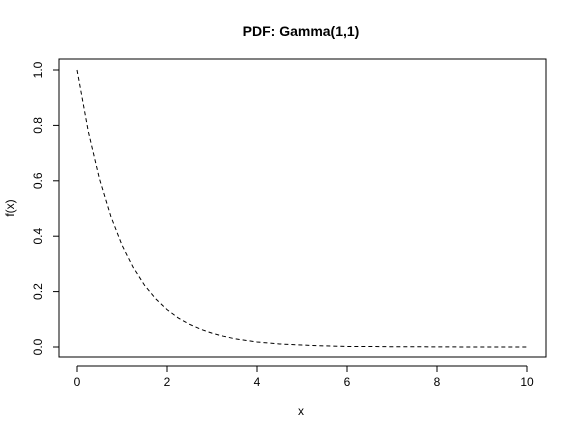 The width and height of the screenshot is (576, 432). Describe the element at coordinates (10, 207) in the screenshot. I see `y-axis-label: f(x)` at that location.